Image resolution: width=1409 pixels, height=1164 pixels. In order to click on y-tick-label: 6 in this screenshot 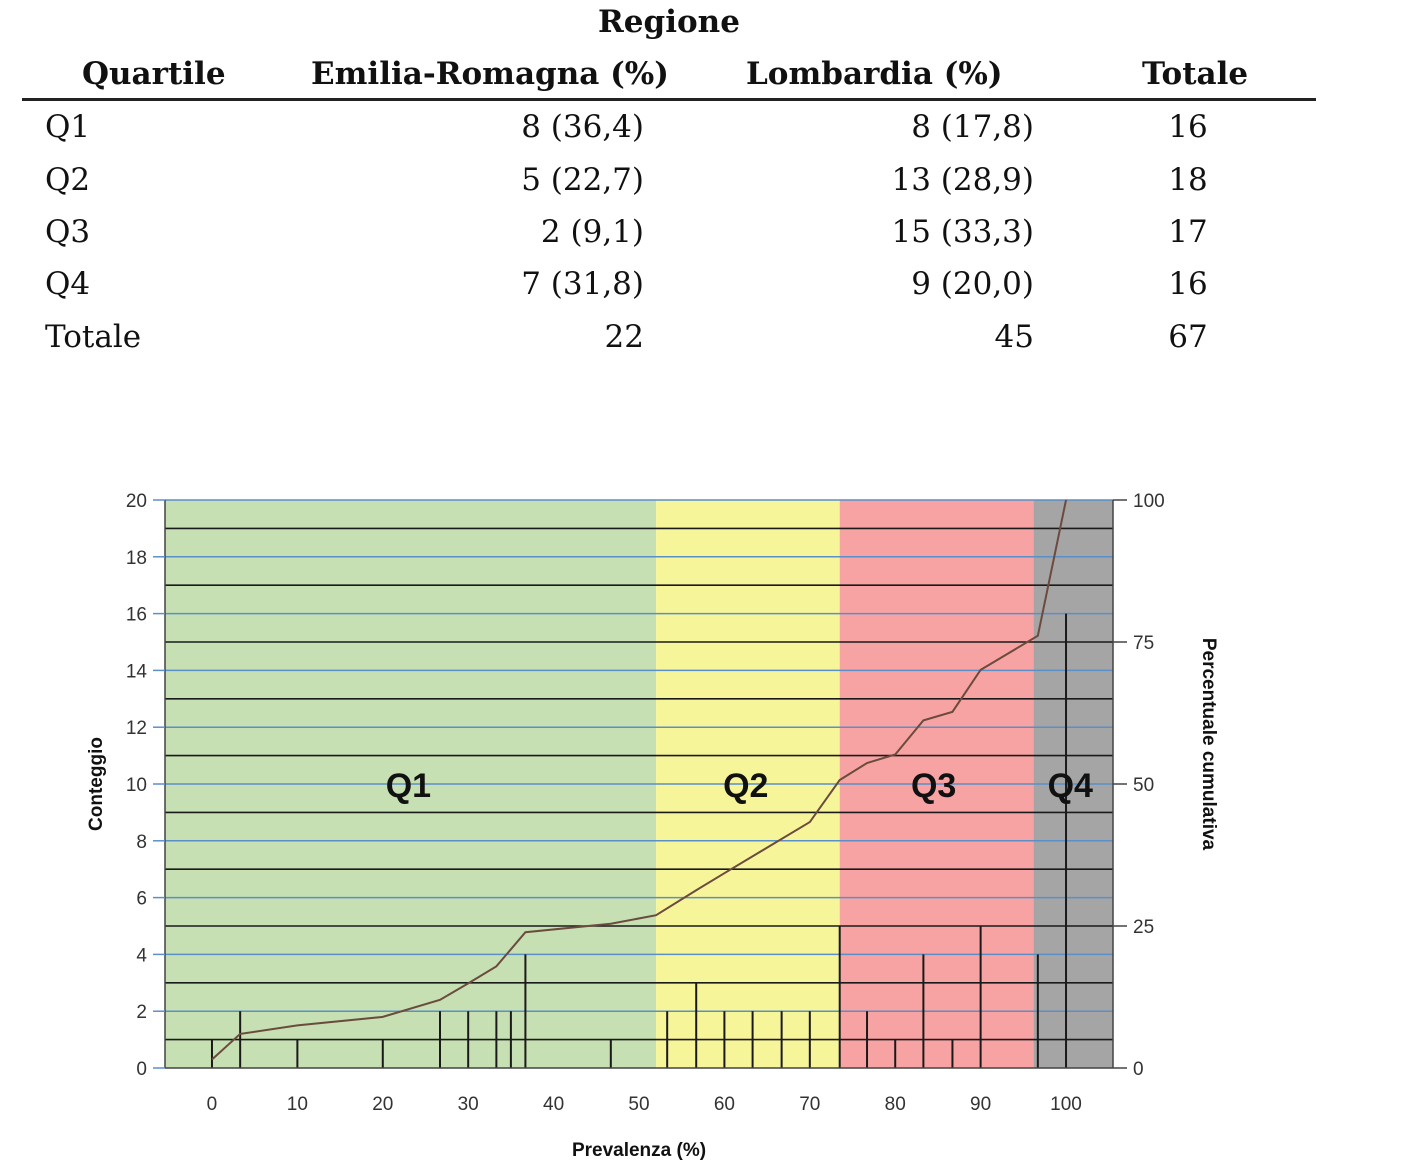, I will do `click(141, 899)`.